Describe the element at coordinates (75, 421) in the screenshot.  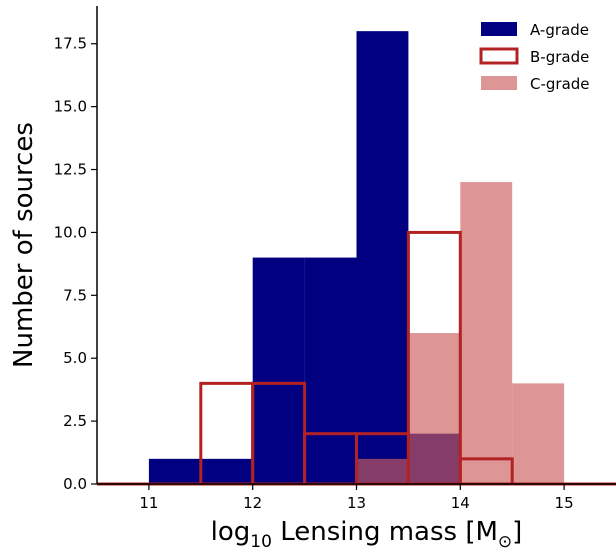
I see `y-tick-label: 2.5` at that location.